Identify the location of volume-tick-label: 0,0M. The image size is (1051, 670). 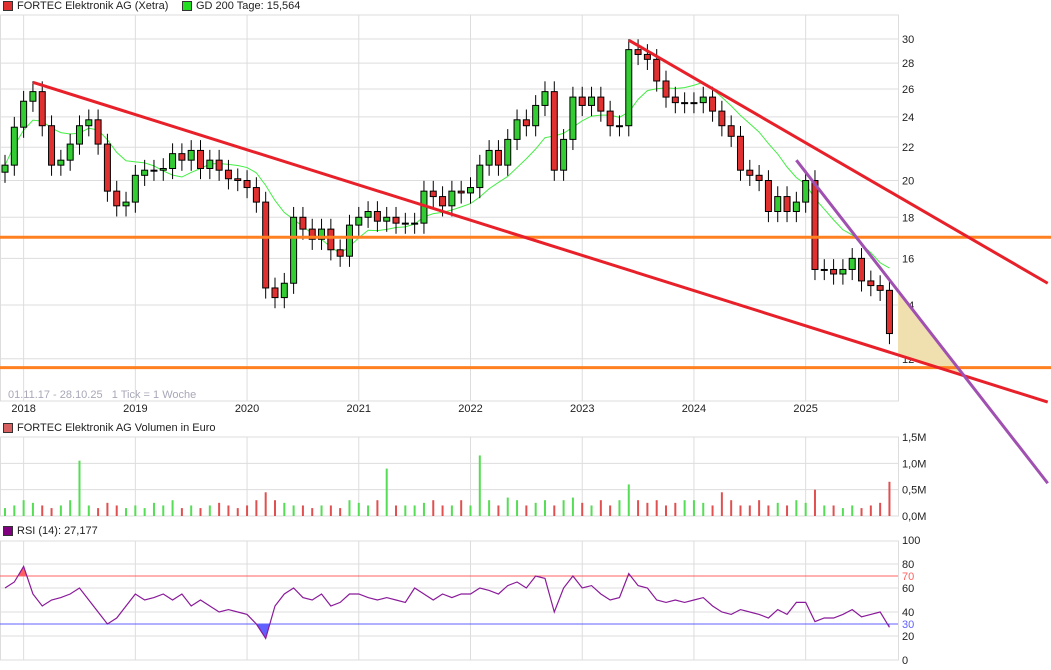
(914, 517).